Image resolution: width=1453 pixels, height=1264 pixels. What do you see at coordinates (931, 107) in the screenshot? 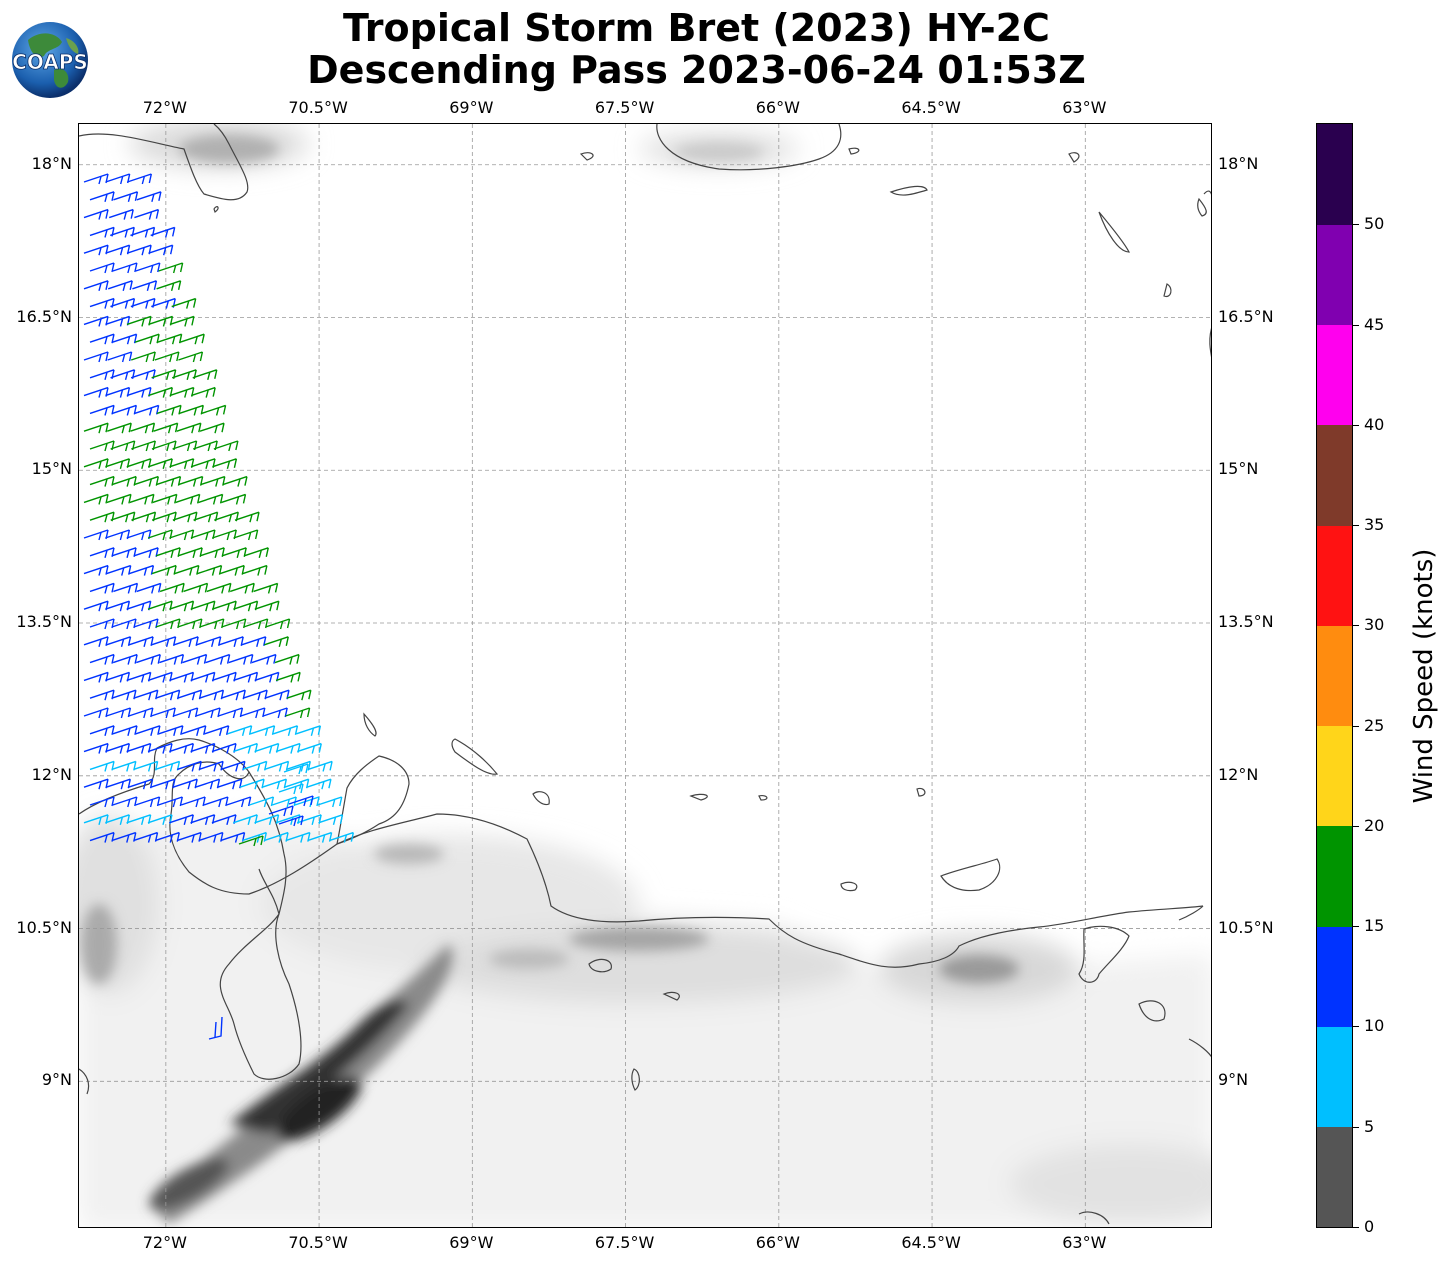
I see `lon-label-top: 64.5°W` at bounding box center [931, 107].